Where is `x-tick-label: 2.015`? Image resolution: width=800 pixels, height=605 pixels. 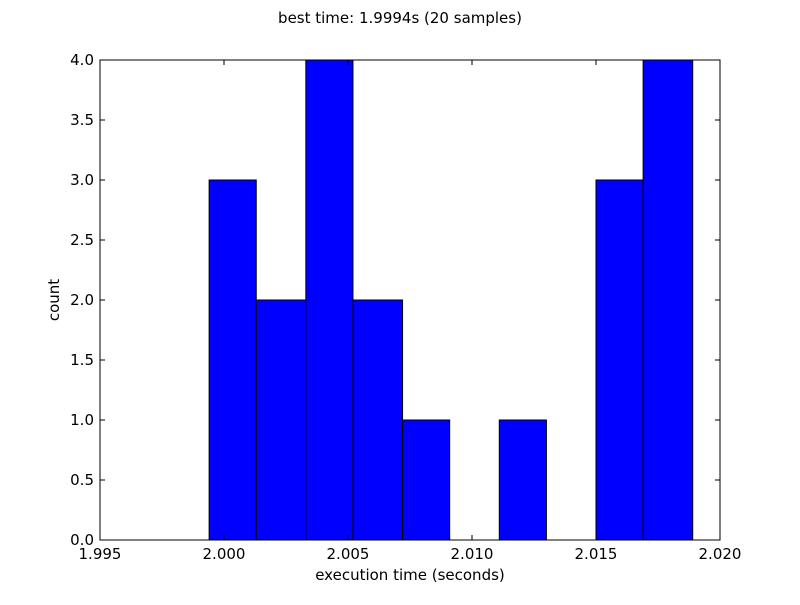
x-tick-label: 2.015 is located at coordinates (596, 554).